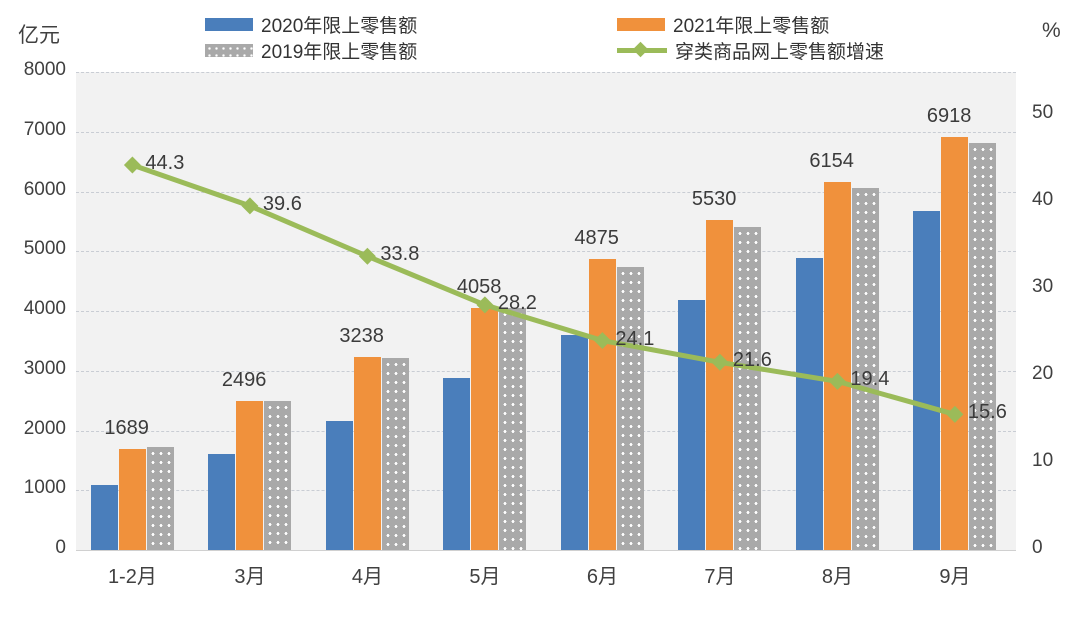  I want to click on bar-value-label: 2496, so click(244, 379).